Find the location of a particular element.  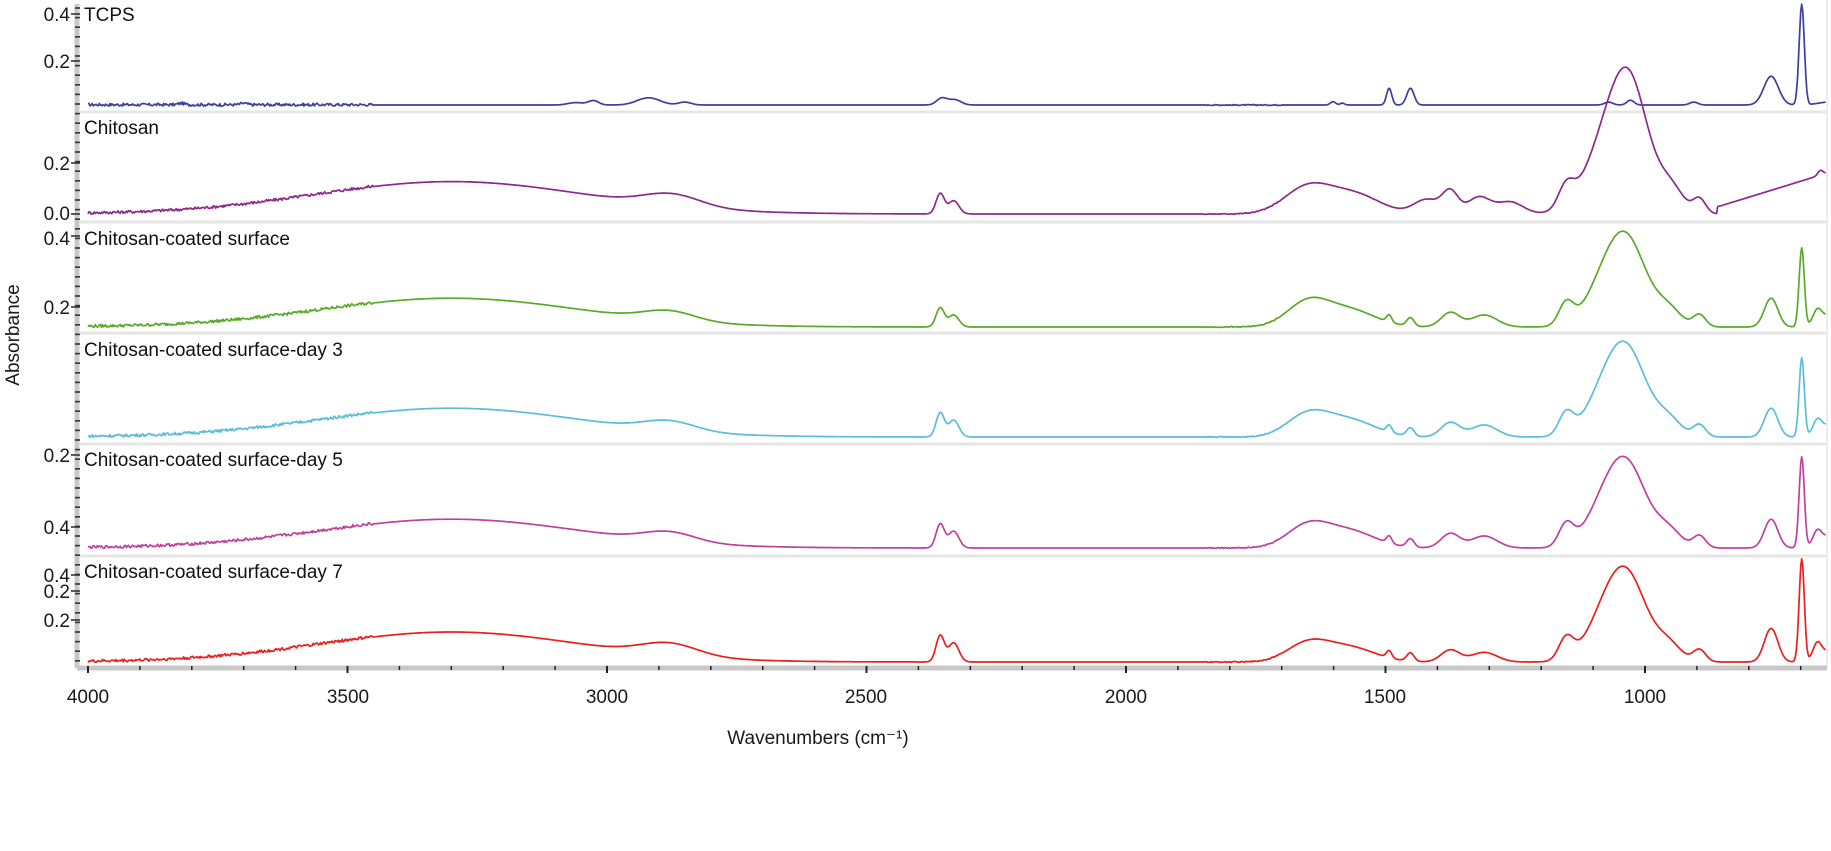

y-minor-ticks is located at coordinates (77, 334).